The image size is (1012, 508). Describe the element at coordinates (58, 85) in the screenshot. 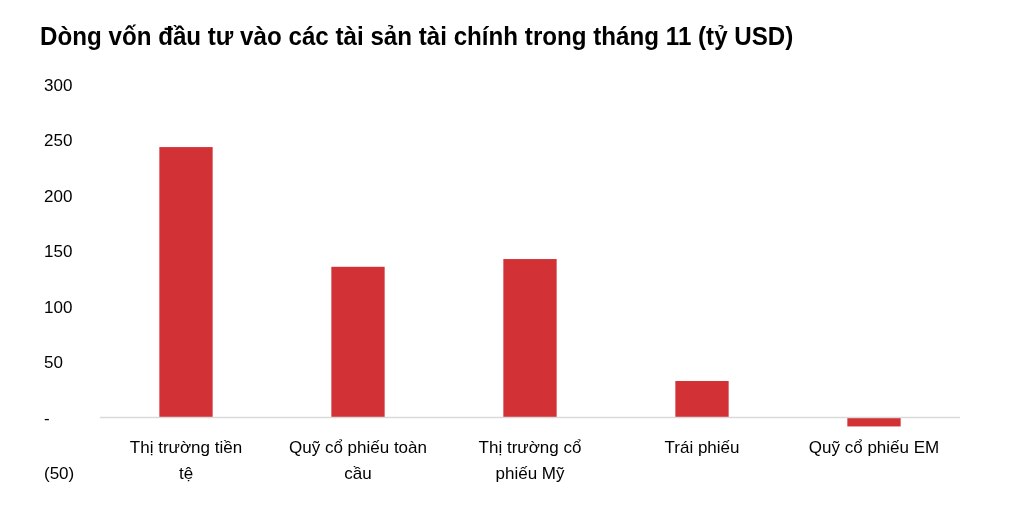

I see `y-tick-label: 300` at that location.